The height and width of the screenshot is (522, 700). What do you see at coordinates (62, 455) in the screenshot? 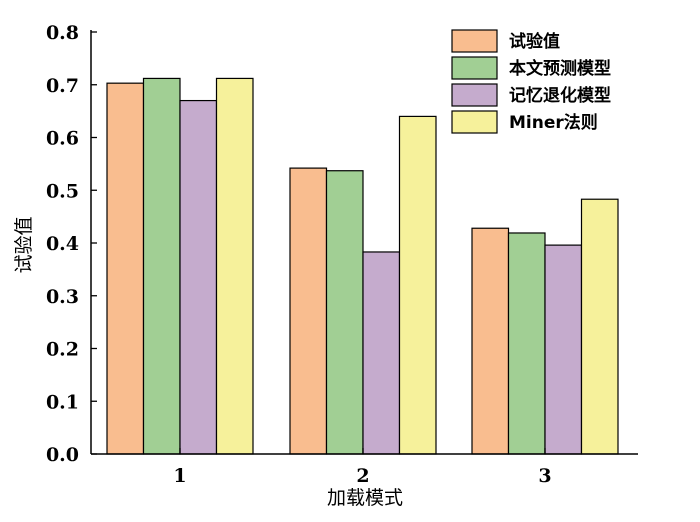
I see `y-tick-label: 0.0` at bounding box center [62, 455].